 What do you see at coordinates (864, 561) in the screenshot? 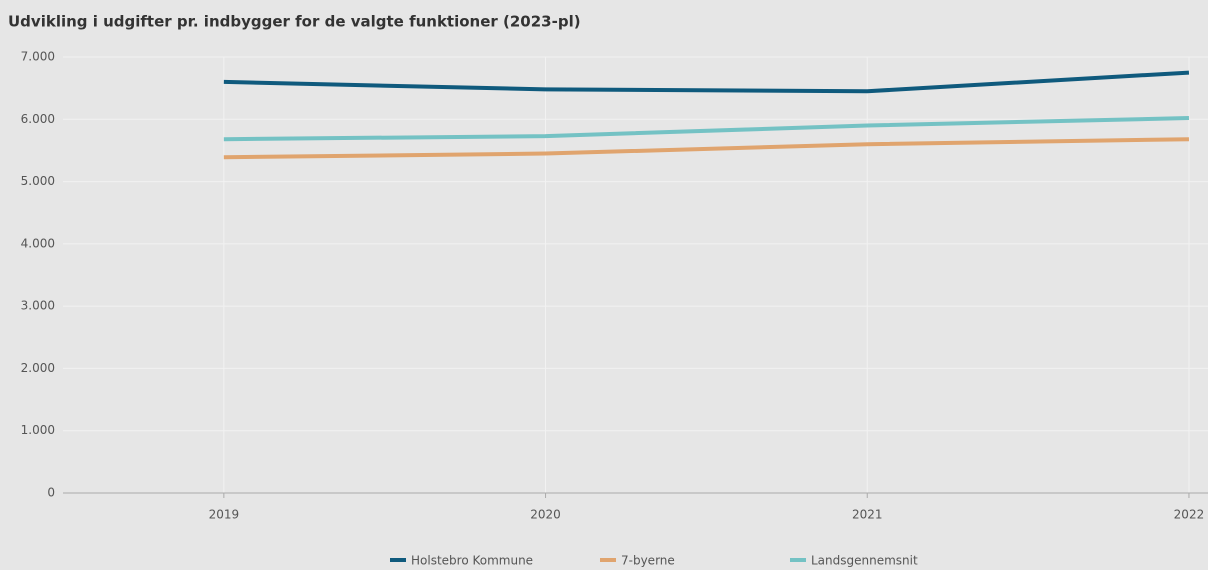
I see `legend-label: Landsgennemsnit` at bounding box center [864, 561].